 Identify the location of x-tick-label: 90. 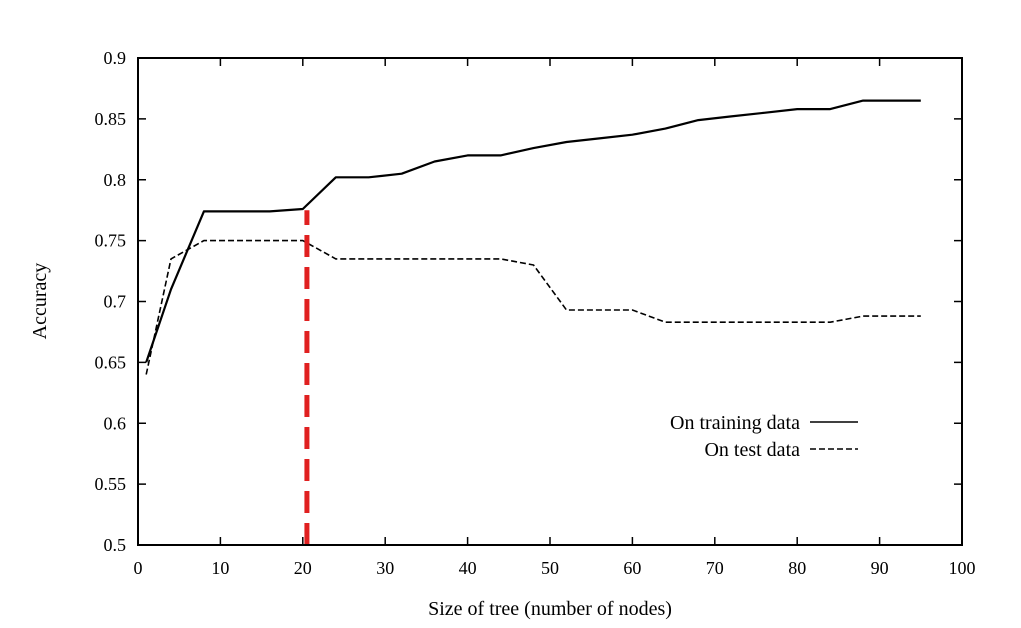
(880, 568).